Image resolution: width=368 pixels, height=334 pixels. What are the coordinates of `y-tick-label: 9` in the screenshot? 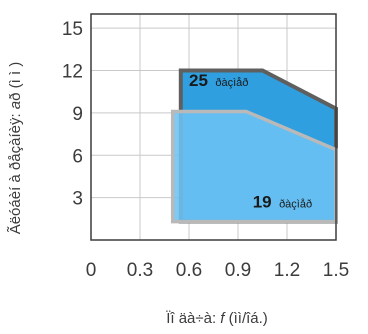 It's located at (77, 114).